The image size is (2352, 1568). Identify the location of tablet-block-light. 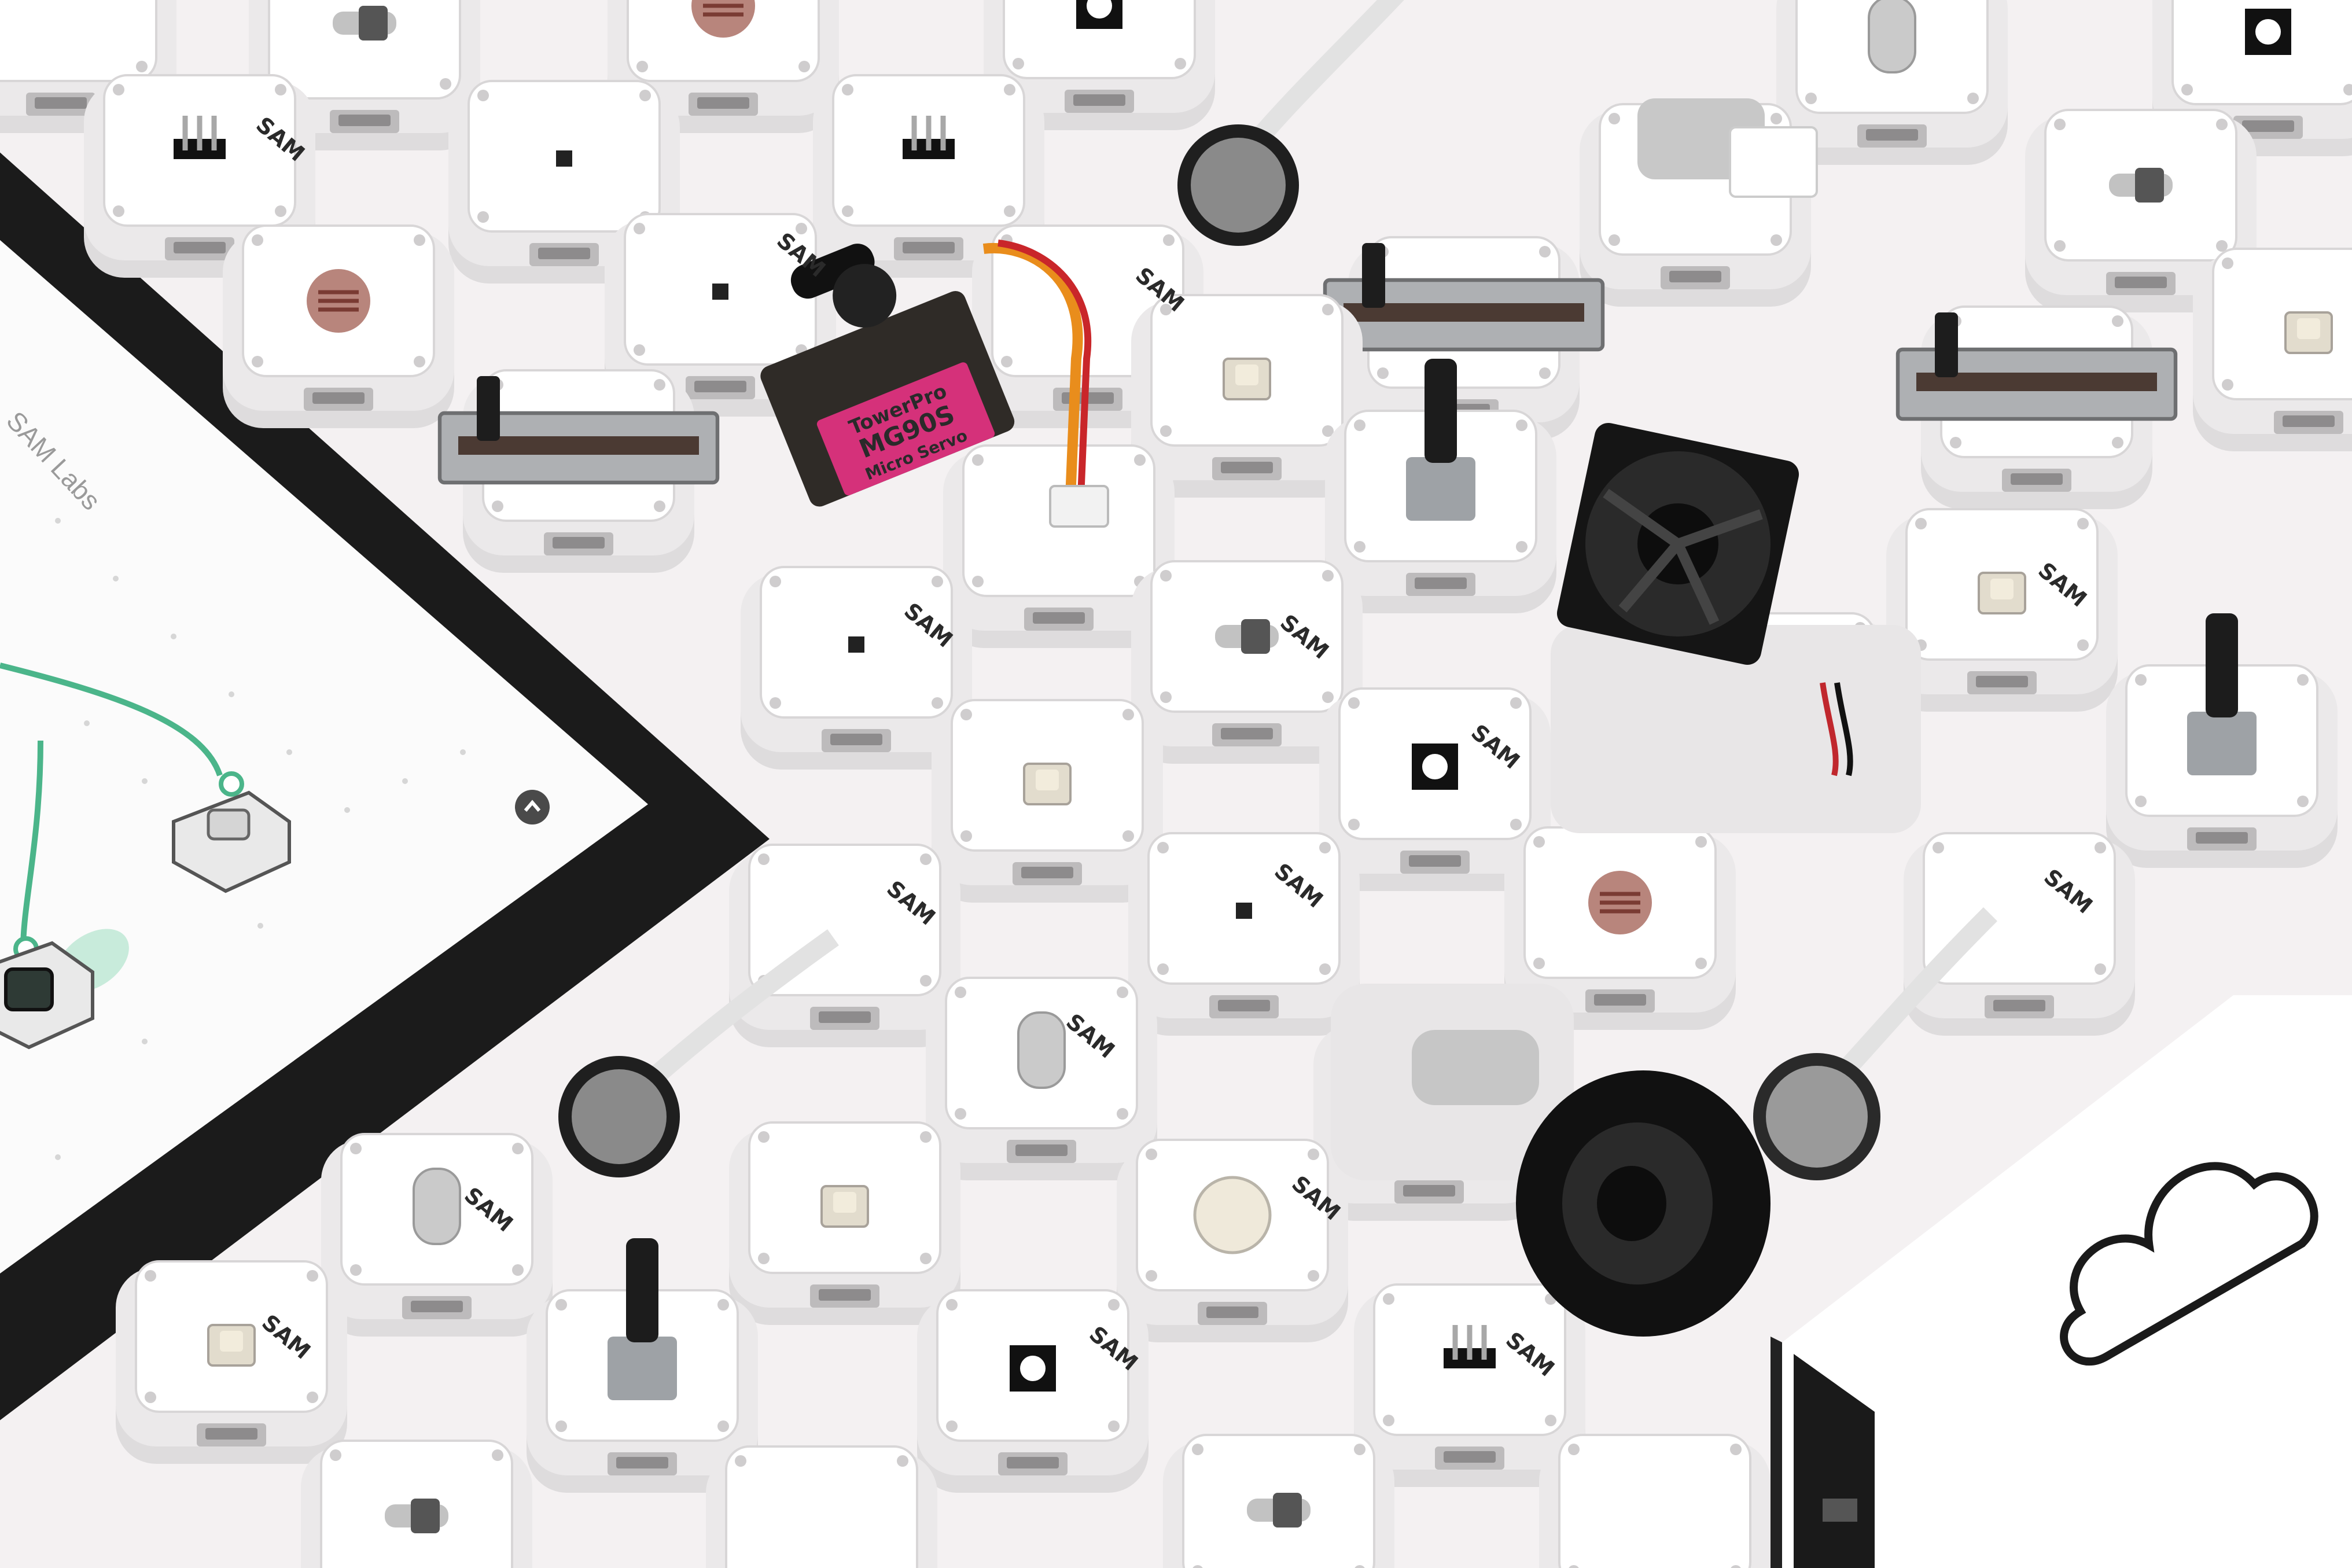
(232, 842).